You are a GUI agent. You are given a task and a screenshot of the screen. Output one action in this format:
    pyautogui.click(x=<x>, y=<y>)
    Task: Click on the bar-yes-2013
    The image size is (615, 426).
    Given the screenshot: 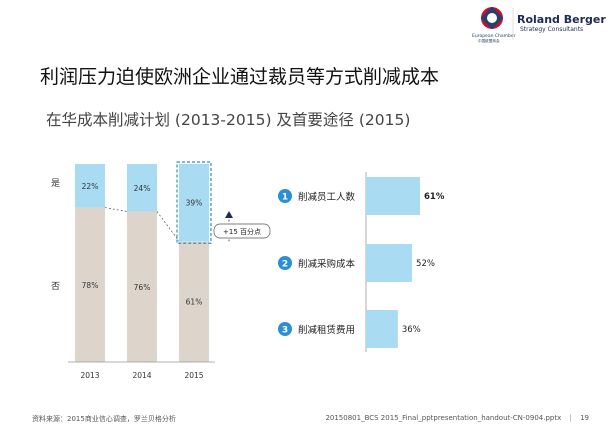 What is the action you would take?
    pyautogui.click(x=90, y=186)
    